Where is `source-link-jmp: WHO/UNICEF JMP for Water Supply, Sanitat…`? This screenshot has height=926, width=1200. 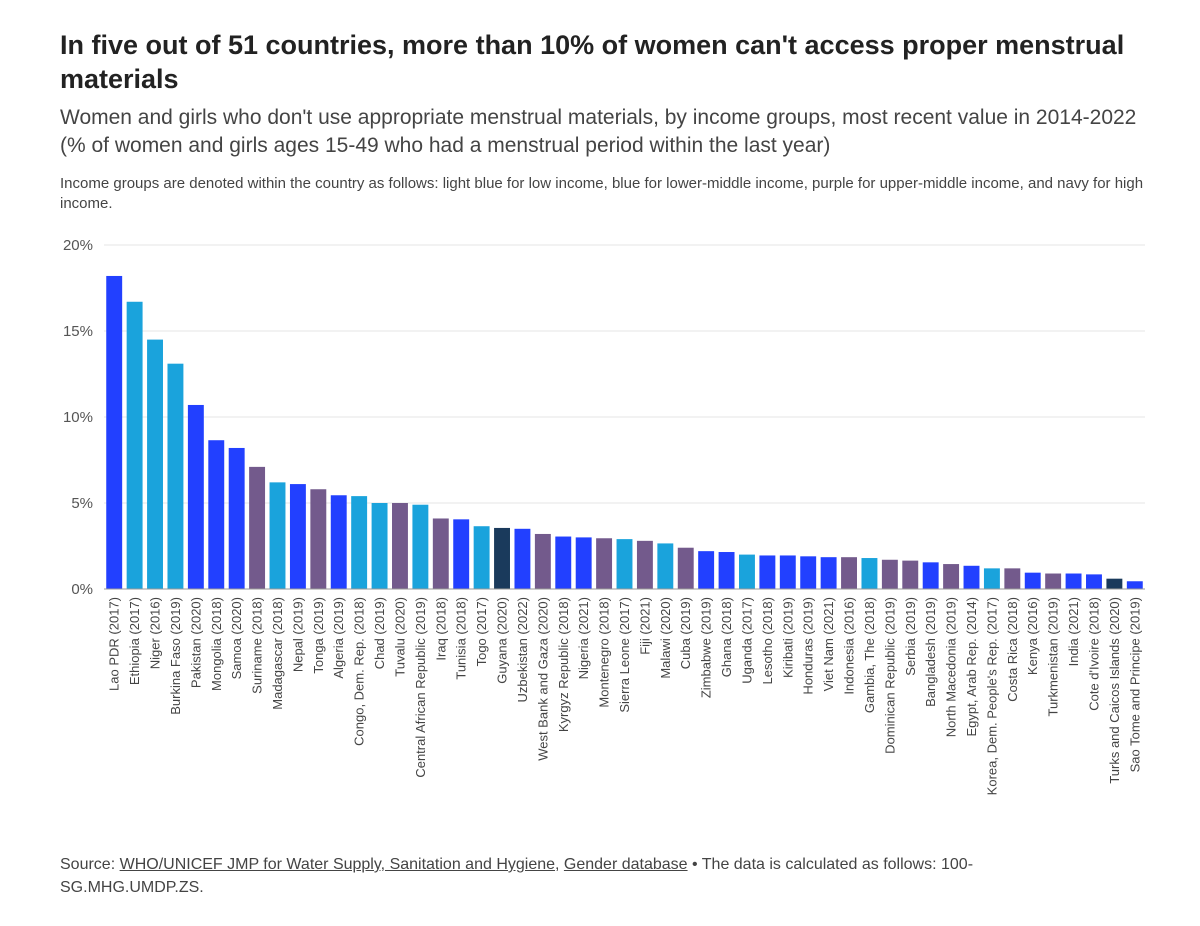 source-link-jmp: WHO/UNICEF JMP for Water Supply, Sanitat… is located at coordinates (337, 864).